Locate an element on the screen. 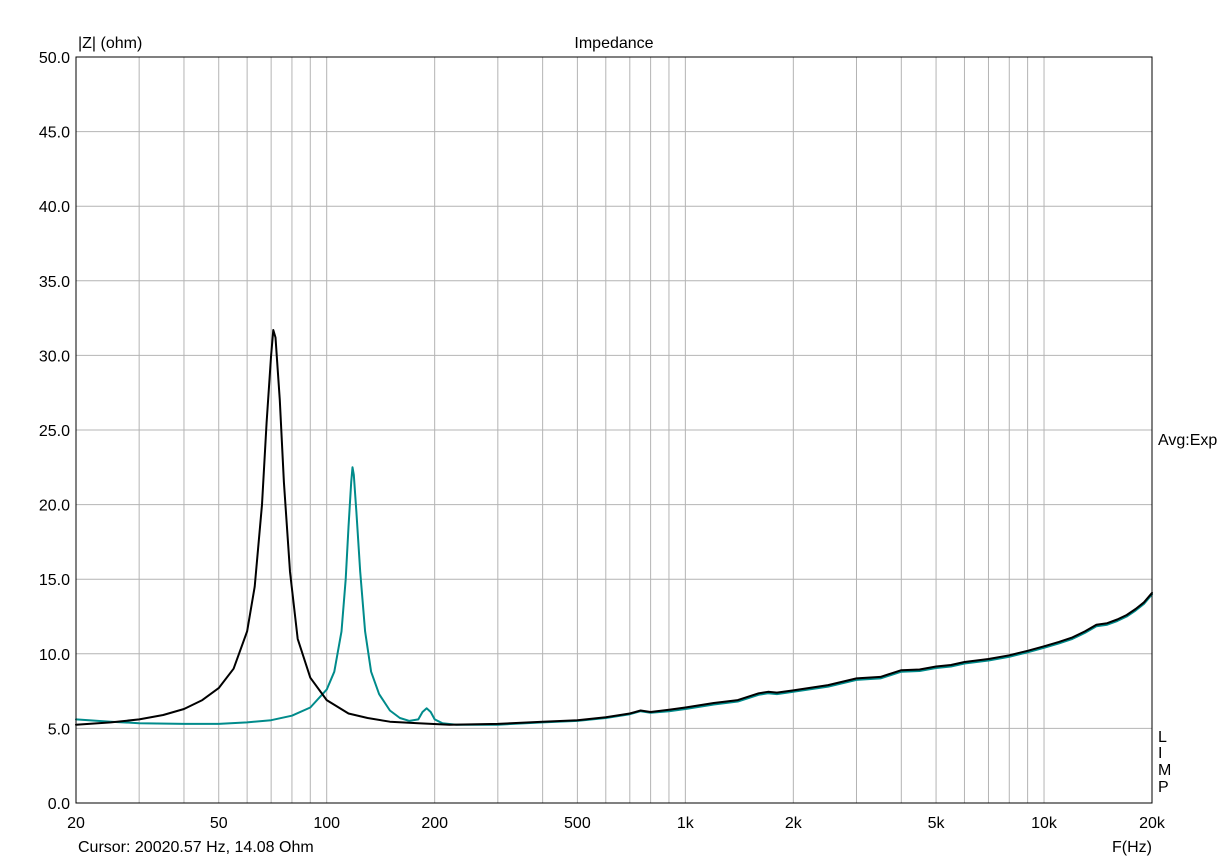  x-tick-labels: 20 50 100 200 500 1k 2k 5k 10k 20k is located at coordinates (616, 823).